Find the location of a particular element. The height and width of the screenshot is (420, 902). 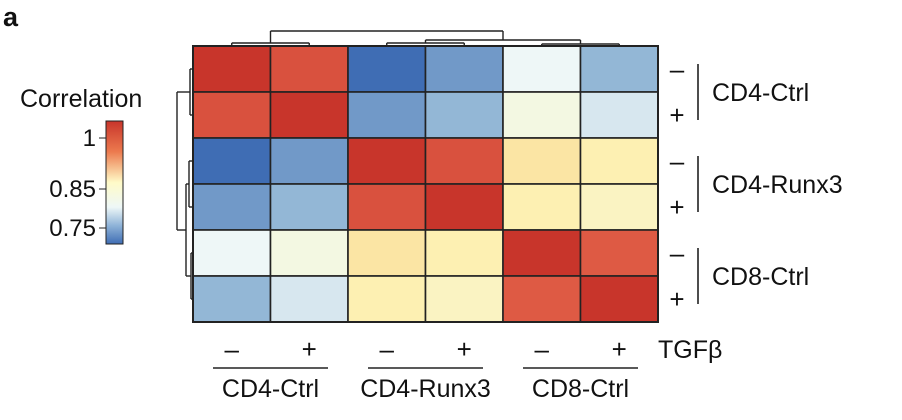

heatmap-cell-r0-c2 is located at coordinates (387, 69).